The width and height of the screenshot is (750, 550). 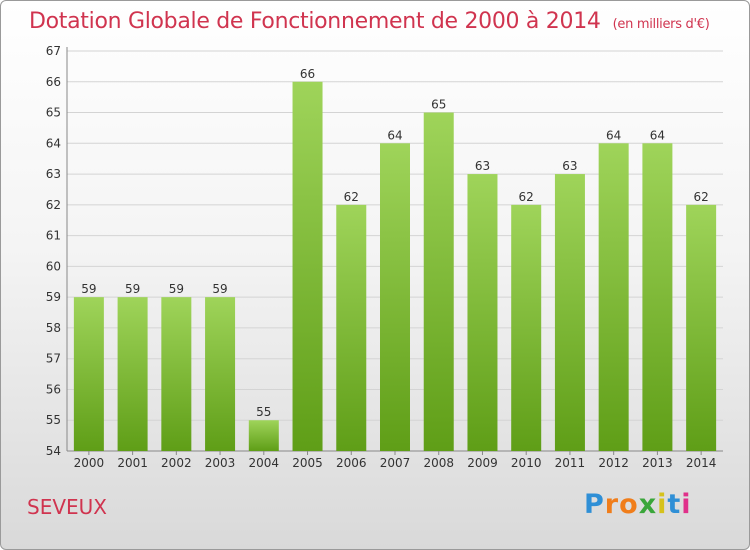 I want to click on x-tick-label: 2012, so click(x=613, y=463).